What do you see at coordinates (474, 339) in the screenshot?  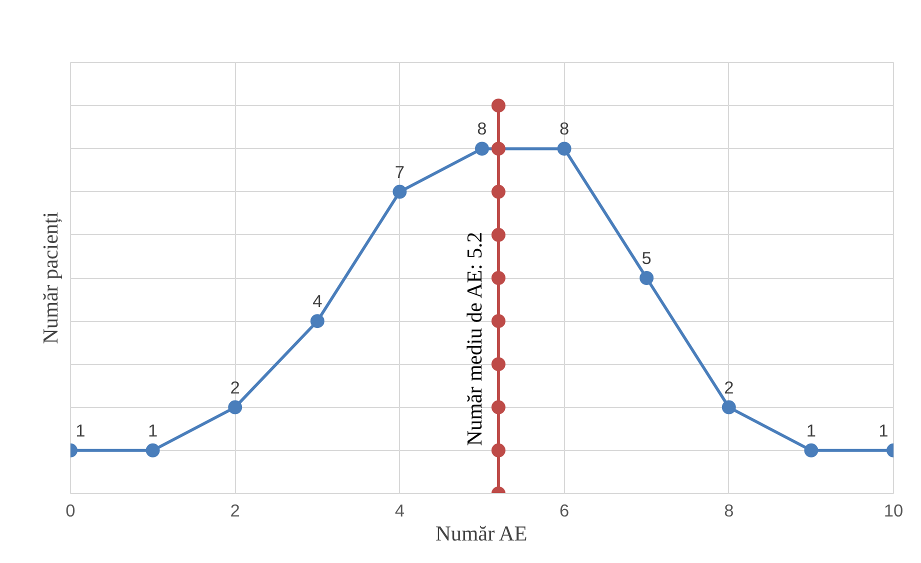 I see `annotation: Număr mediu de AE: 5.2` at bounding box center [474, 339].